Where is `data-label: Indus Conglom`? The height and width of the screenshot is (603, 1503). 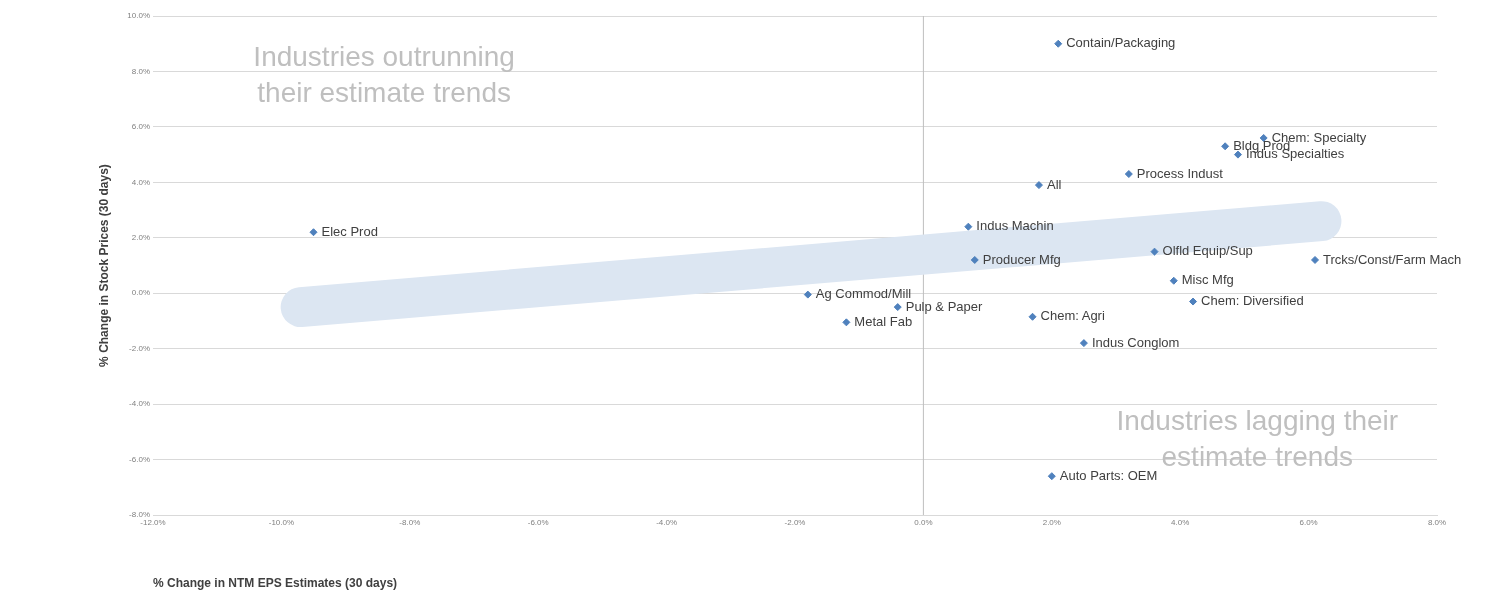
data-label: Indus Conglom is located at coordinates (1135, 342).